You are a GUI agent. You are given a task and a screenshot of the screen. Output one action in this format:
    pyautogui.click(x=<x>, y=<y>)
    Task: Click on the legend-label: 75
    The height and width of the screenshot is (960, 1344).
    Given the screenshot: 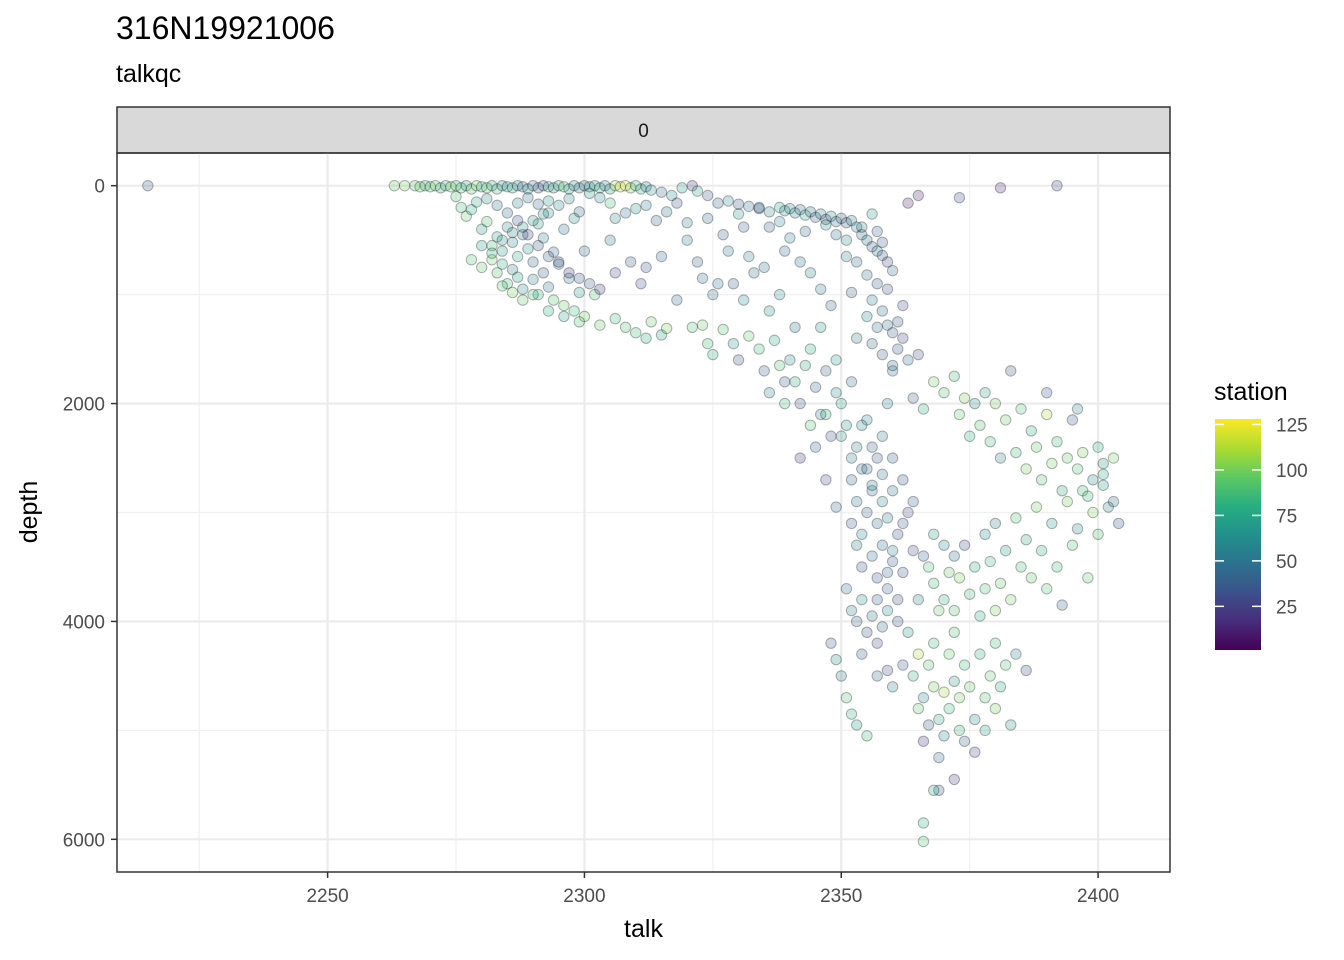 What is the action you would take?
    pyautogui.click(x=1286, y=516)
    